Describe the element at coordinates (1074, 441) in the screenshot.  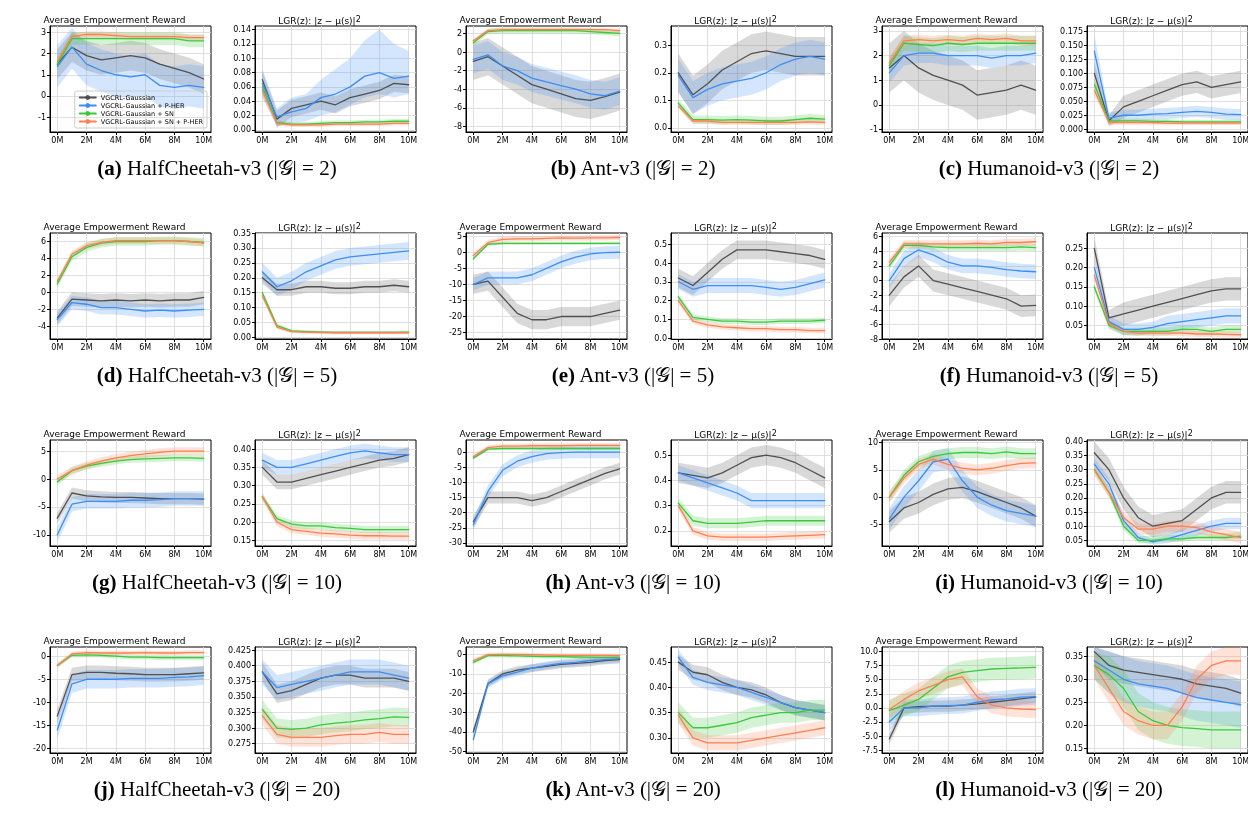
I see `y-tick-label: 0.40` at that location.